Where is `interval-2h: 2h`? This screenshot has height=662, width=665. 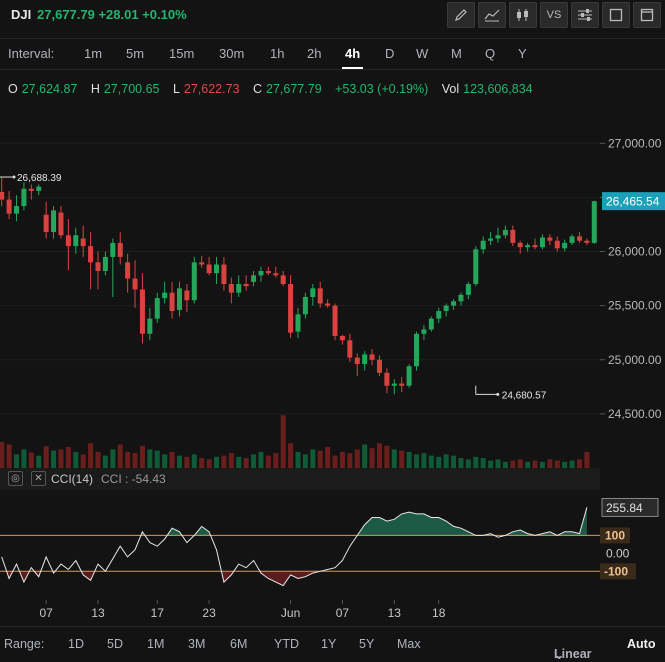 interval-2h: 2h is located at coordinates (314, 53).